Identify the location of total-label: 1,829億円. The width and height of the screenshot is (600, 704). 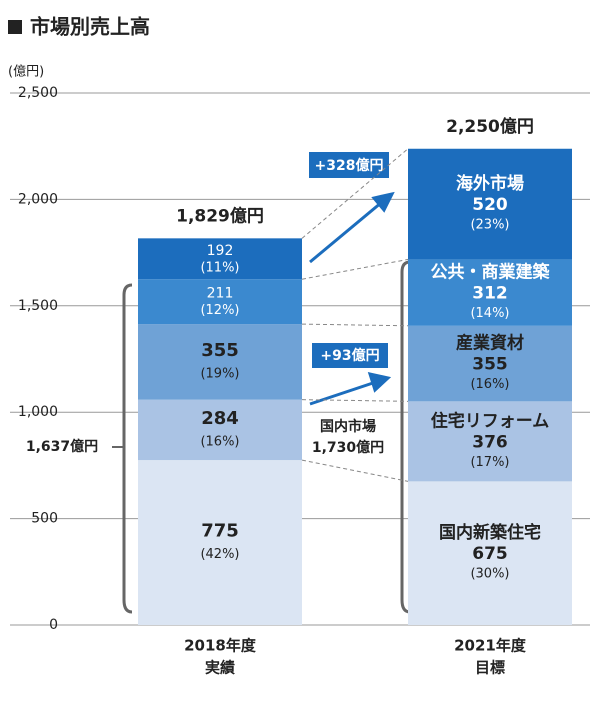
(220, 215).